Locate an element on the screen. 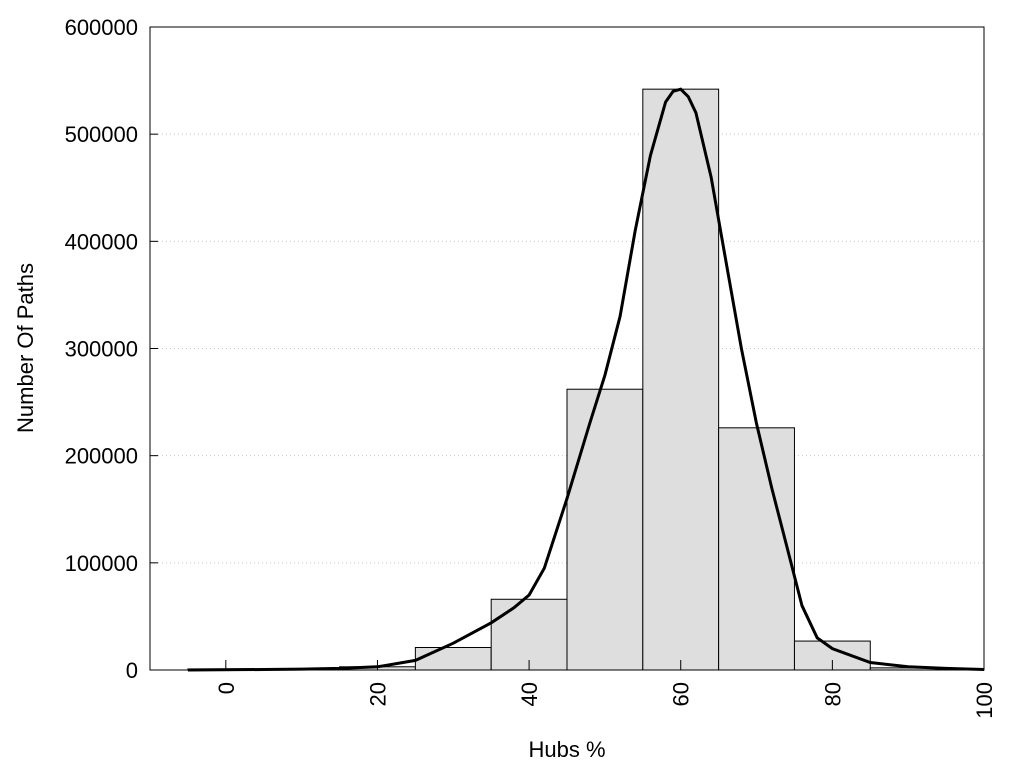  x-tick-label: 80 is located at coordinates (832, 694).